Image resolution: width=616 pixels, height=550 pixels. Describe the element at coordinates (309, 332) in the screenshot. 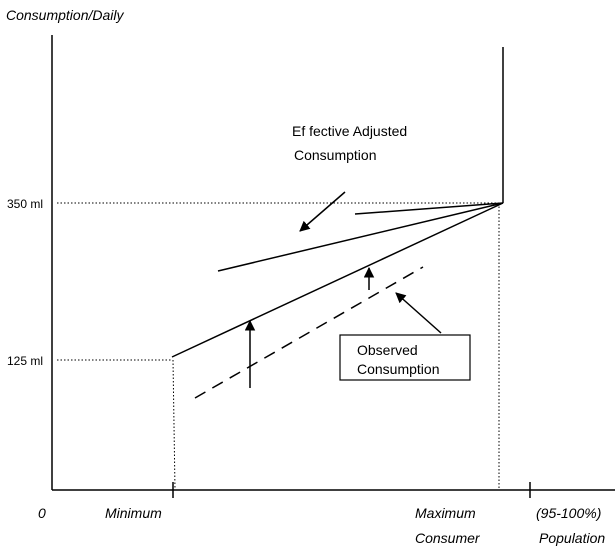

I see `observed-line` at that location.